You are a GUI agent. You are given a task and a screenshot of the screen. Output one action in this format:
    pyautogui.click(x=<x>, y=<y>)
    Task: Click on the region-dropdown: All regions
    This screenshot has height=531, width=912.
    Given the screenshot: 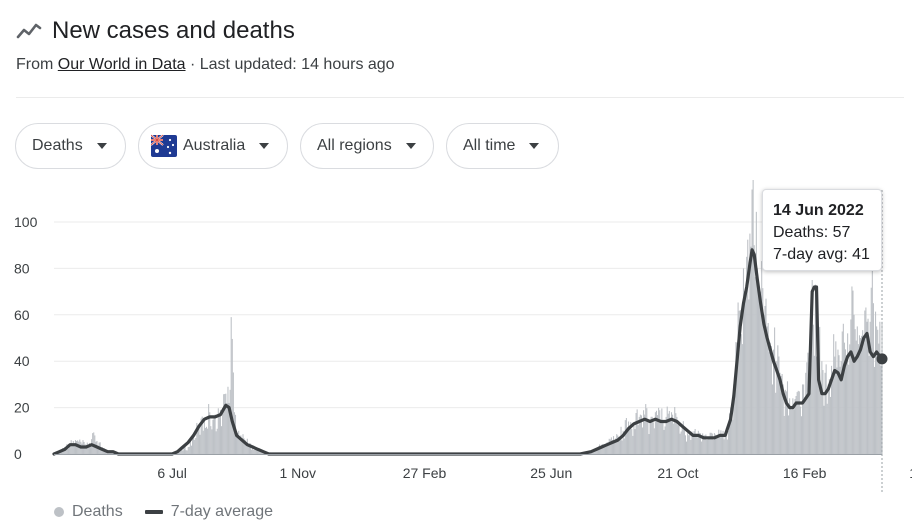 What is the action you would take?
    pyautogui.click(x=367, y=146)
    